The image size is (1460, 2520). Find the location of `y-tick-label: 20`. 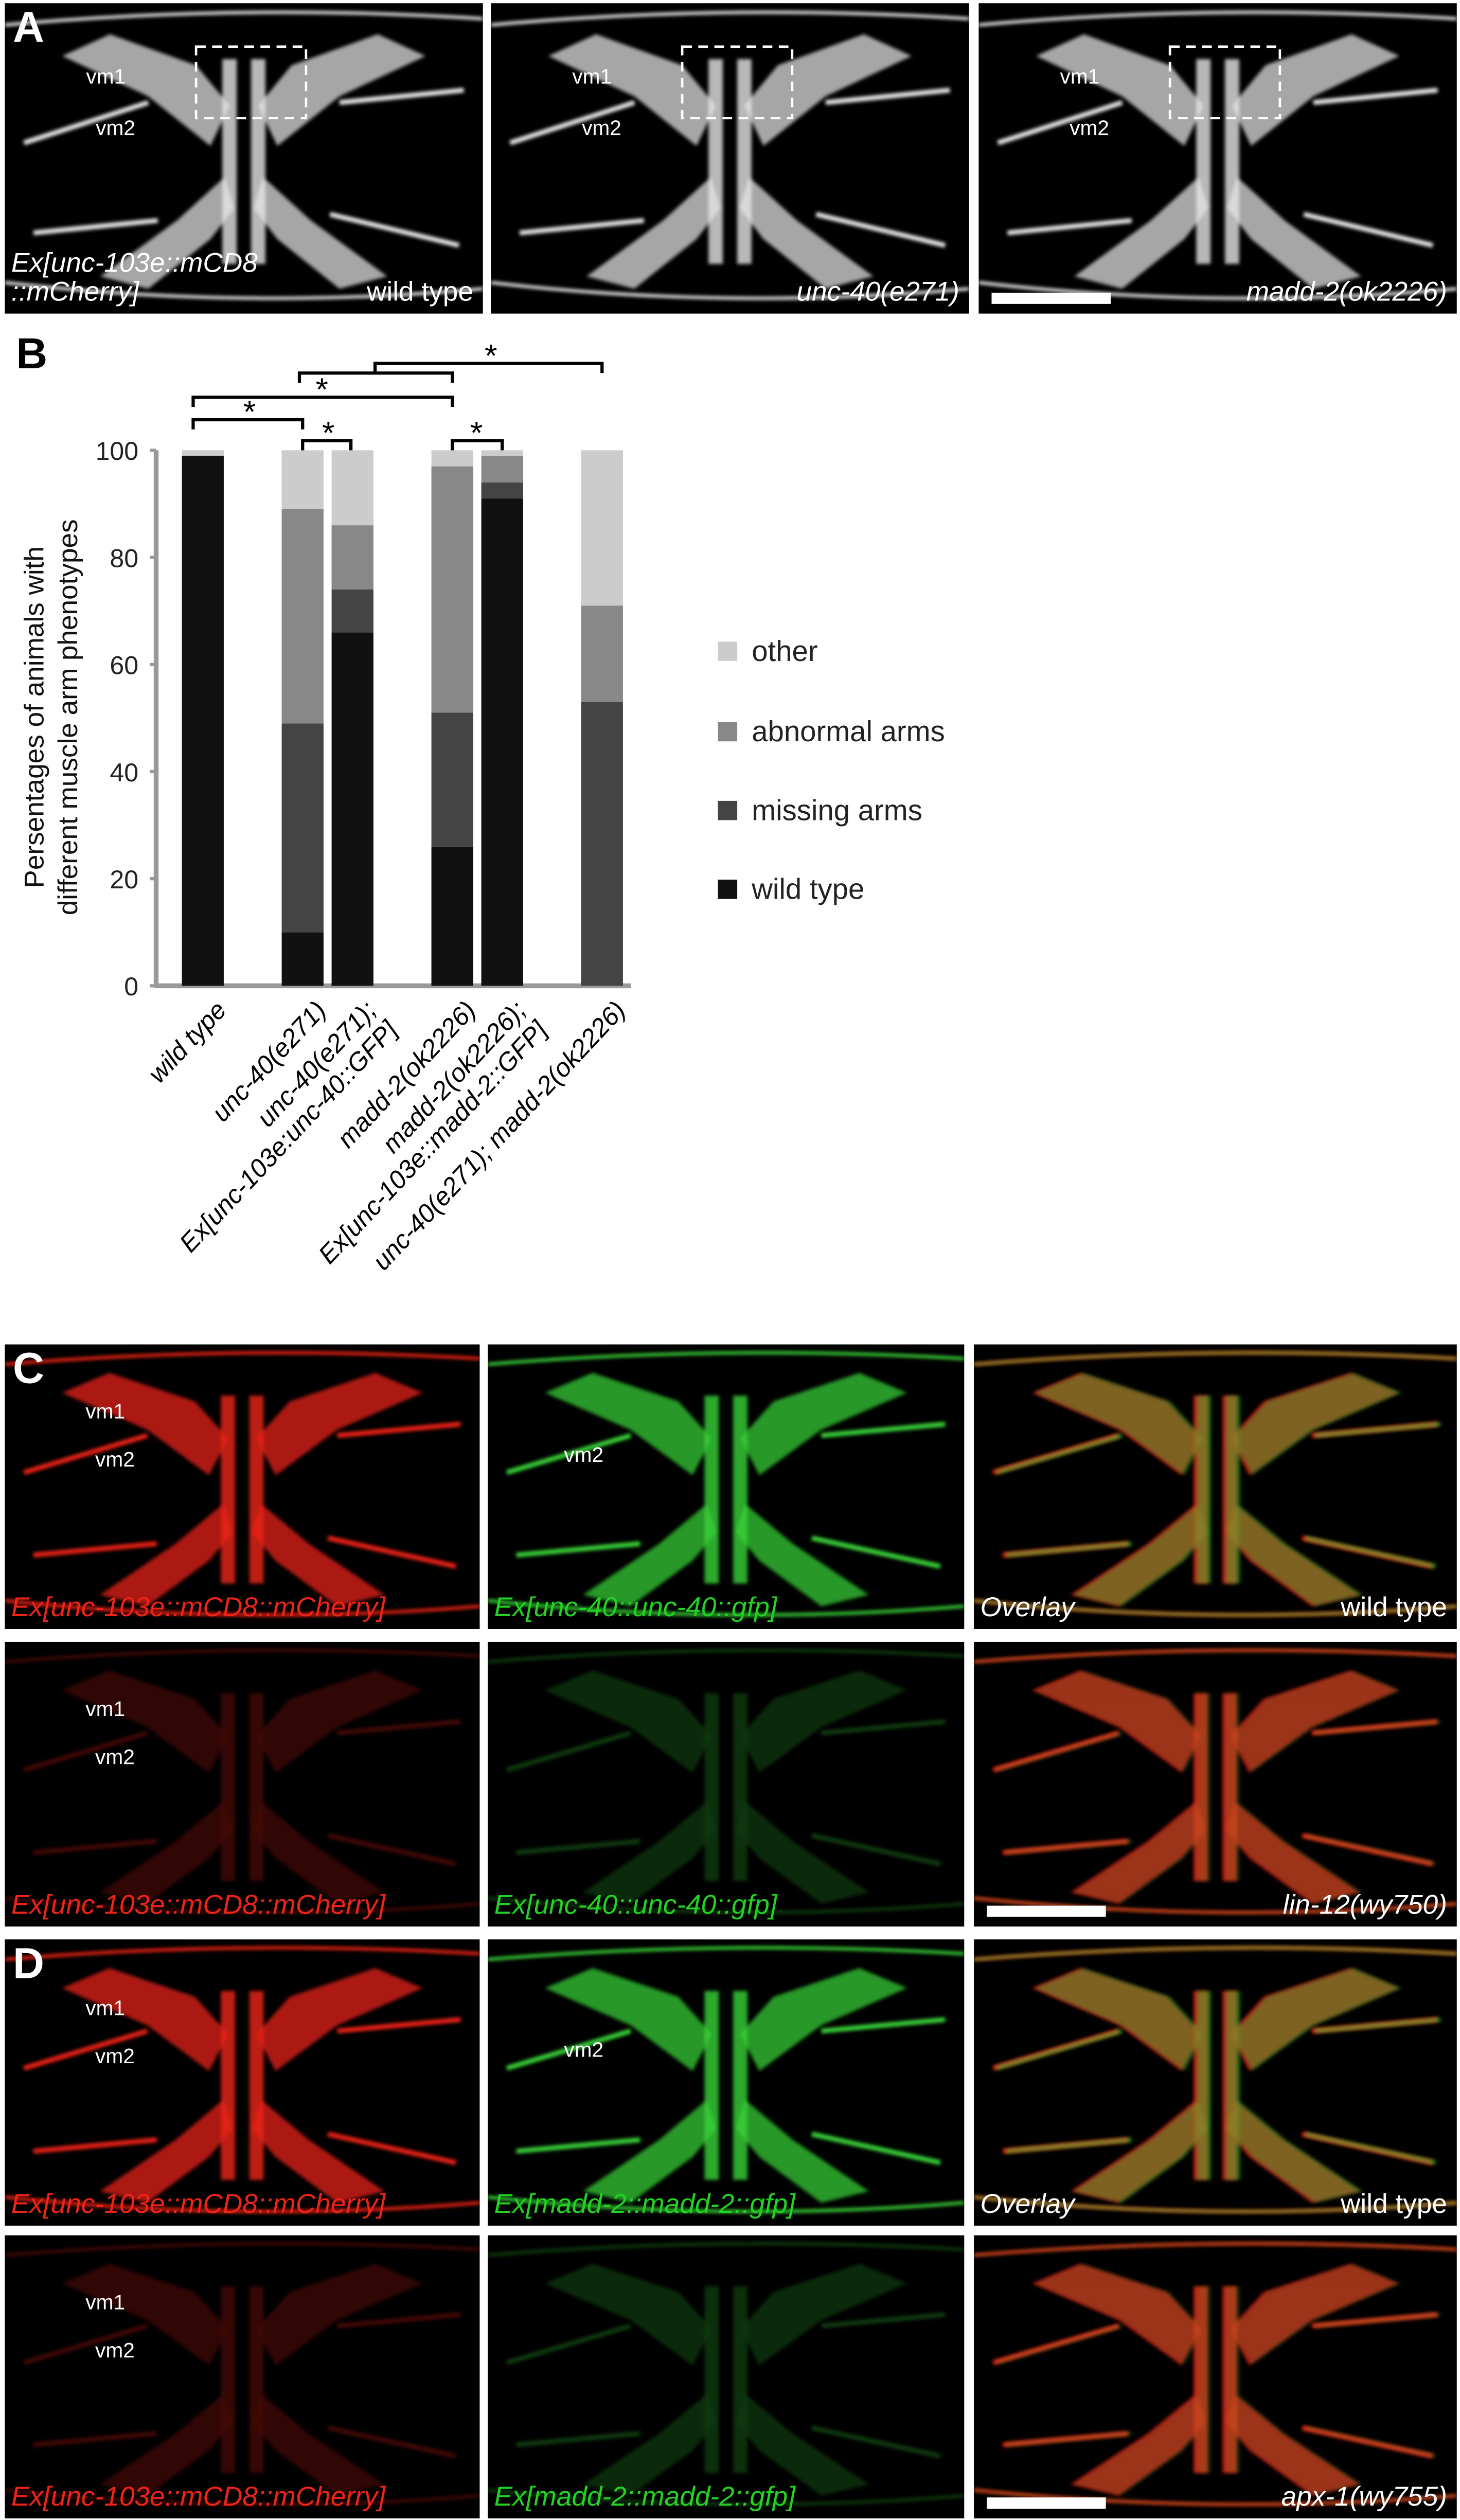

y-tick-label: 20 is located at coordinates (124, 879).